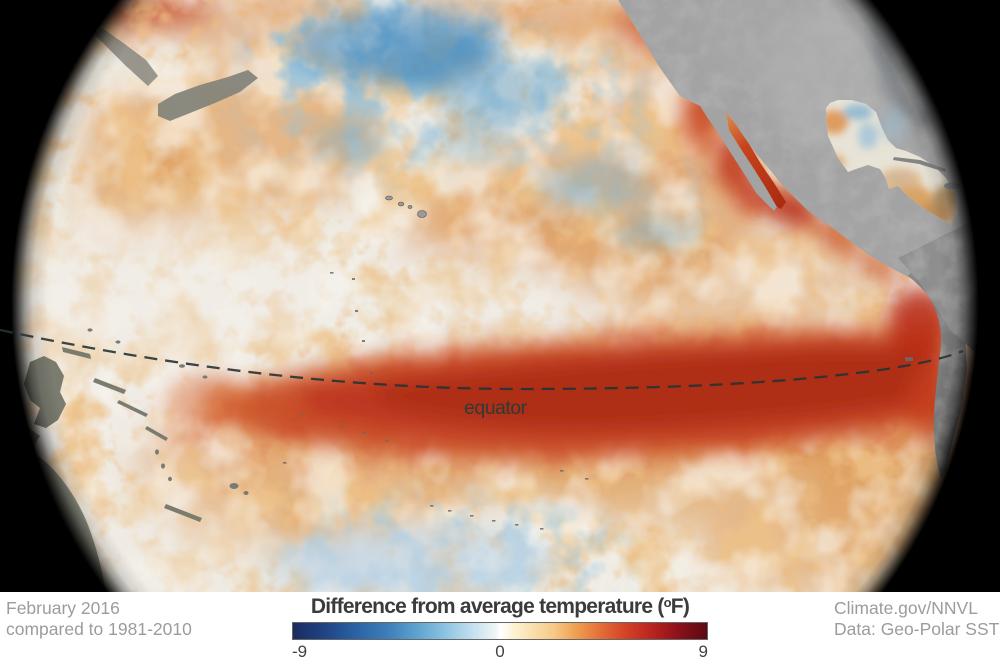 This screenshot has width=1000, height=666. I want to click on svg-text: equator, so click(496, 408).